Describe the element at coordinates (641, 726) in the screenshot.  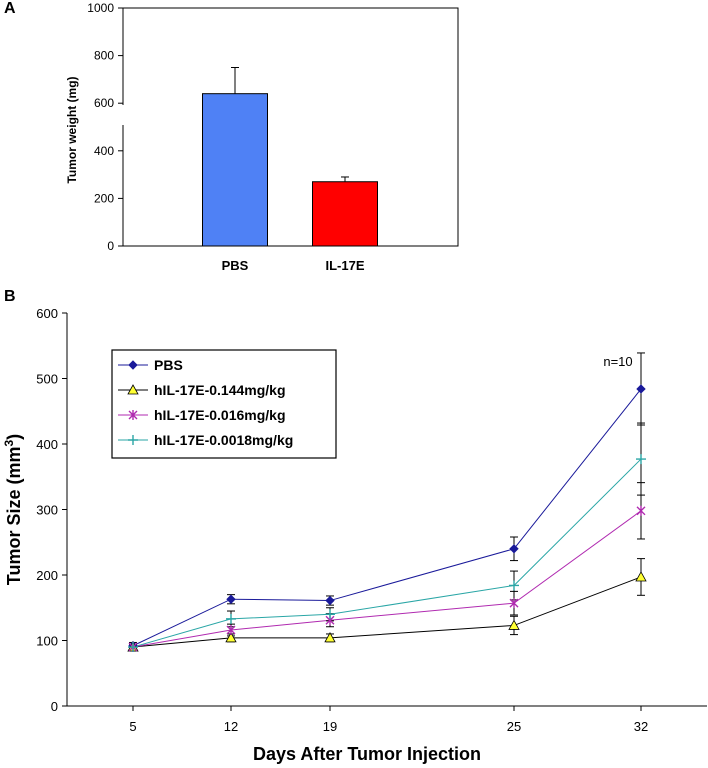
I see `x-tick-label: 32` at that location.